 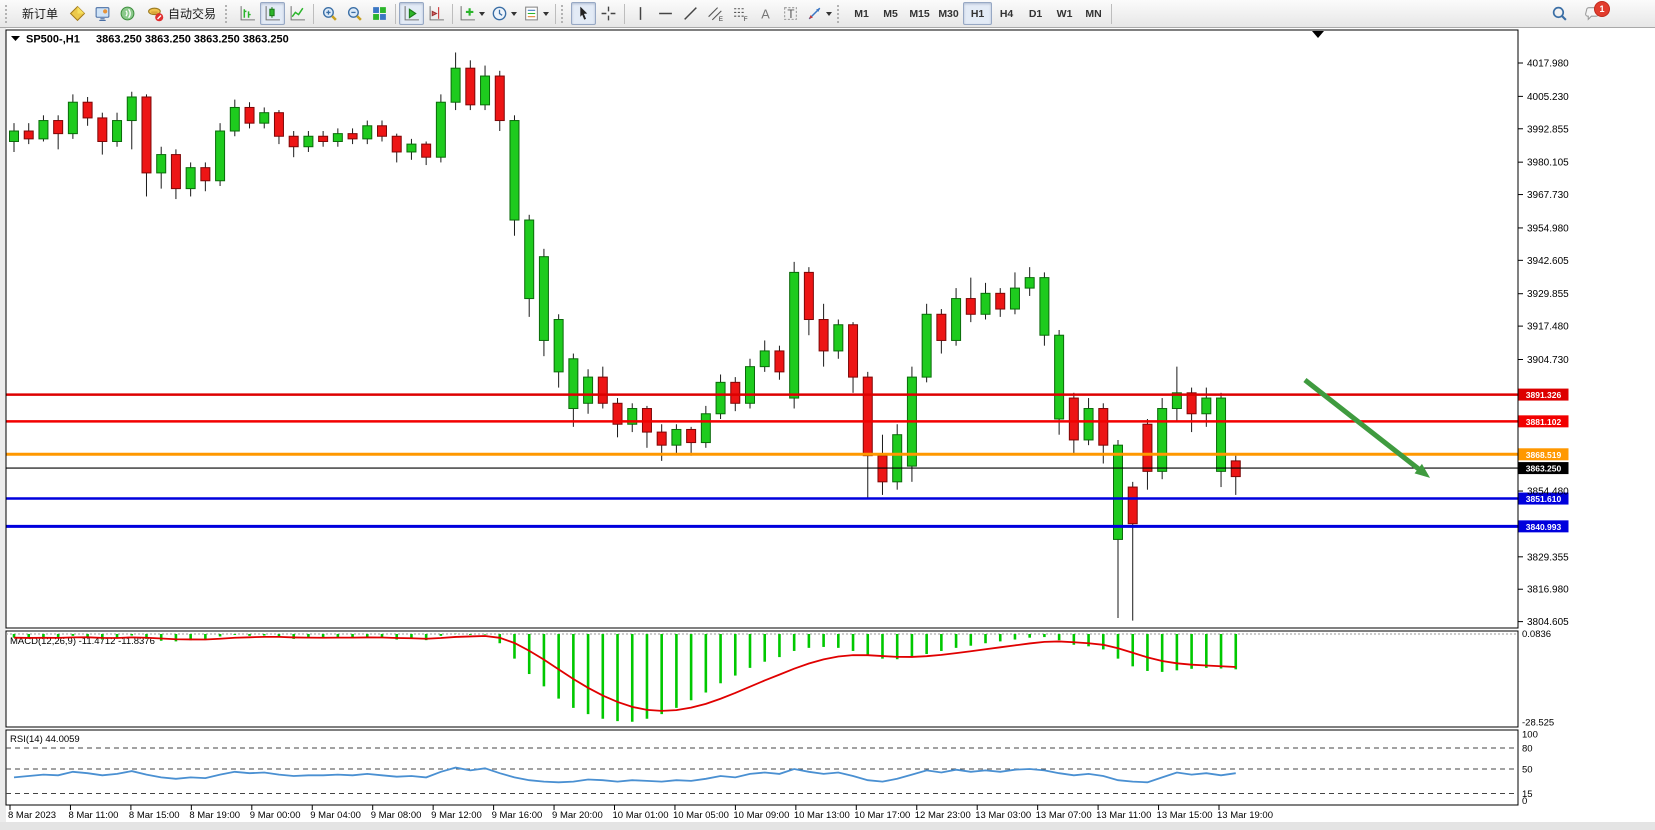 I want to click on autotrading-button: 自动交易, so click(x=181, y=13).